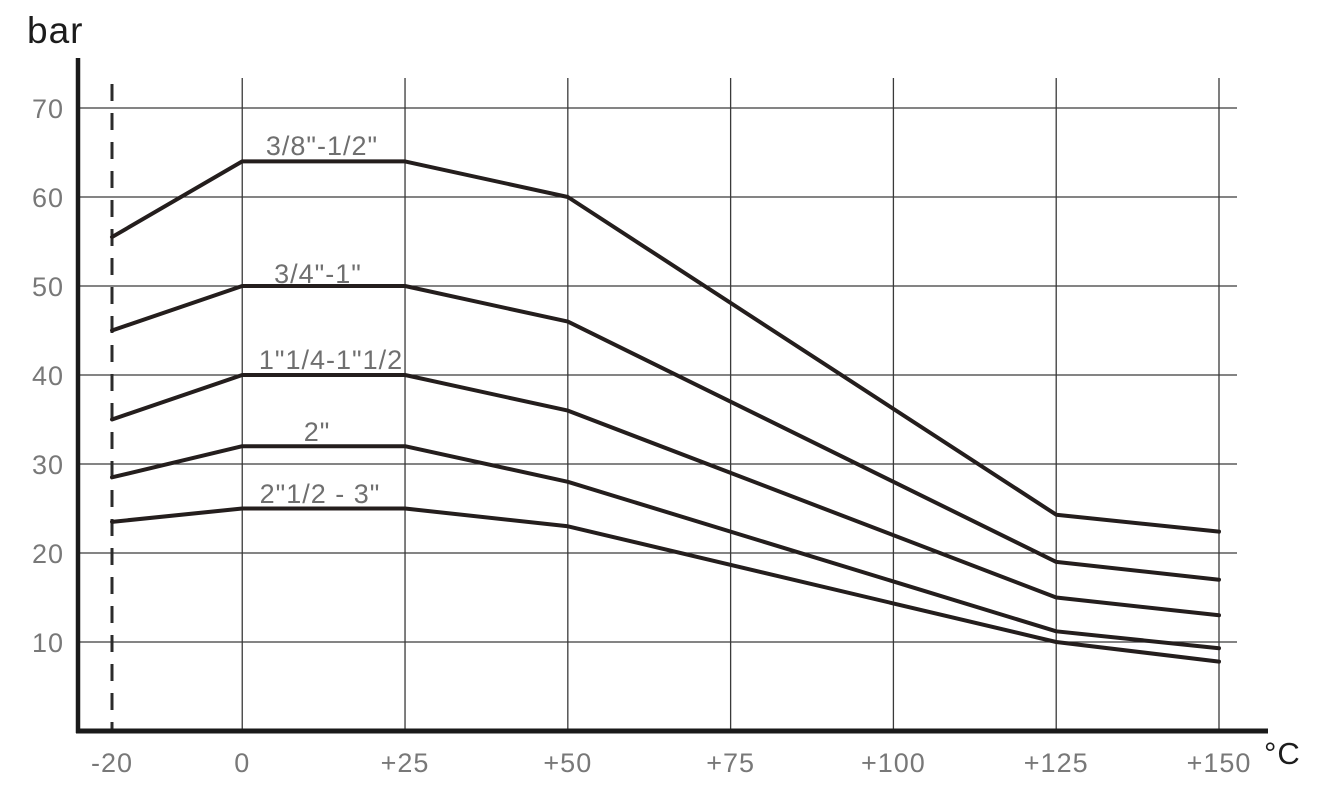  What do you see at coordinates (48, 376) in the screenshot?
I see `y-tick-label: 40` at bounding box center [48, 376].